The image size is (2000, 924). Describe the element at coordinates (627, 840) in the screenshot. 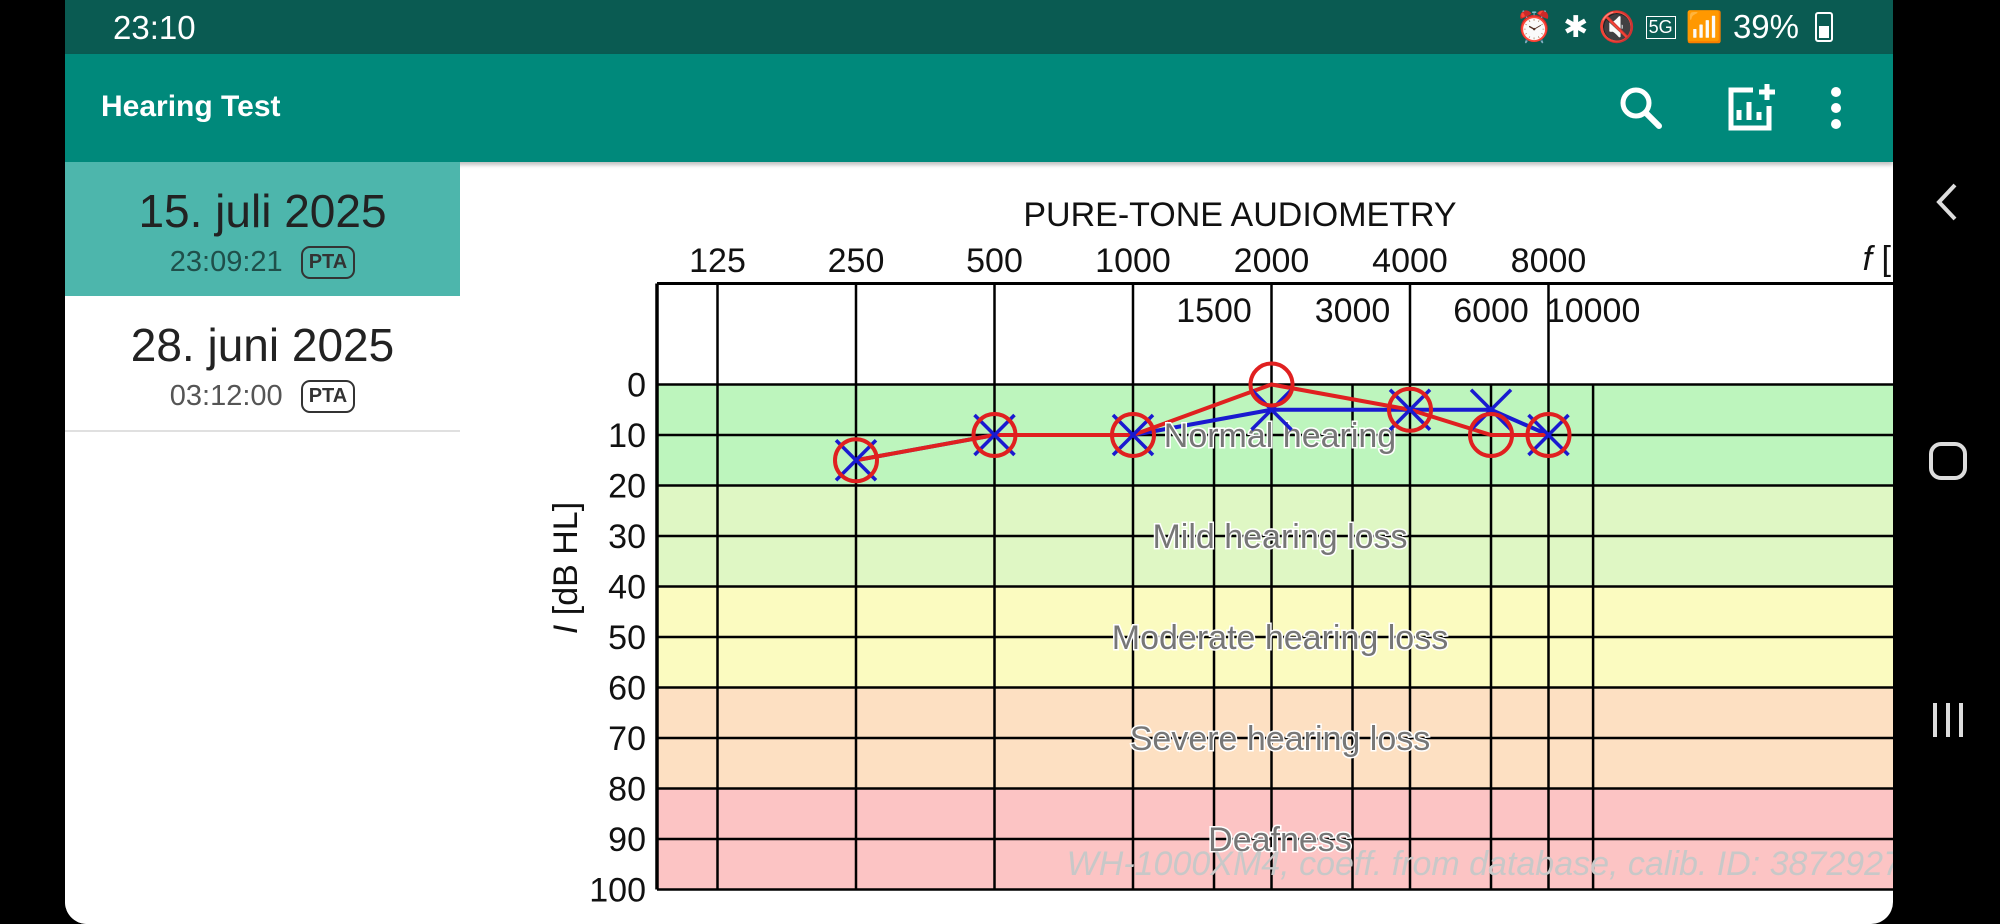

I see `y-tick-label: 90` at that location.